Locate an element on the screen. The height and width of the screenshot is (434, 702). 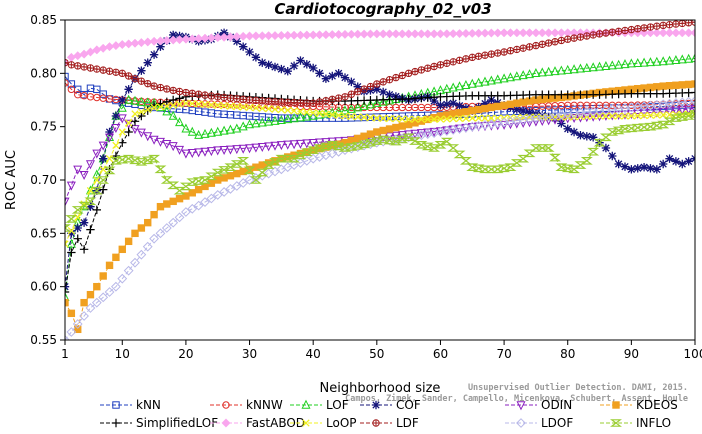
data-point-knn is located at coordinates (67, 76).